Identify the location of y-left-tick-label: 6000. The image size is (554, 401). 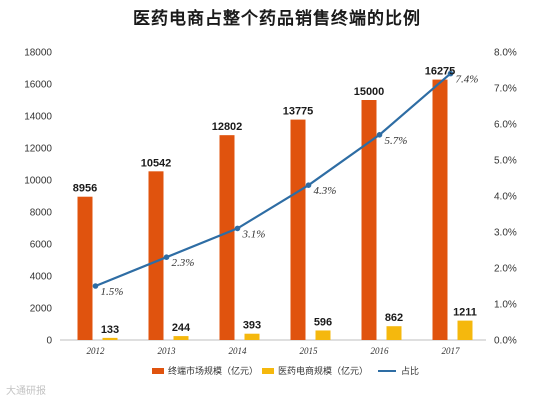
(41, 245).